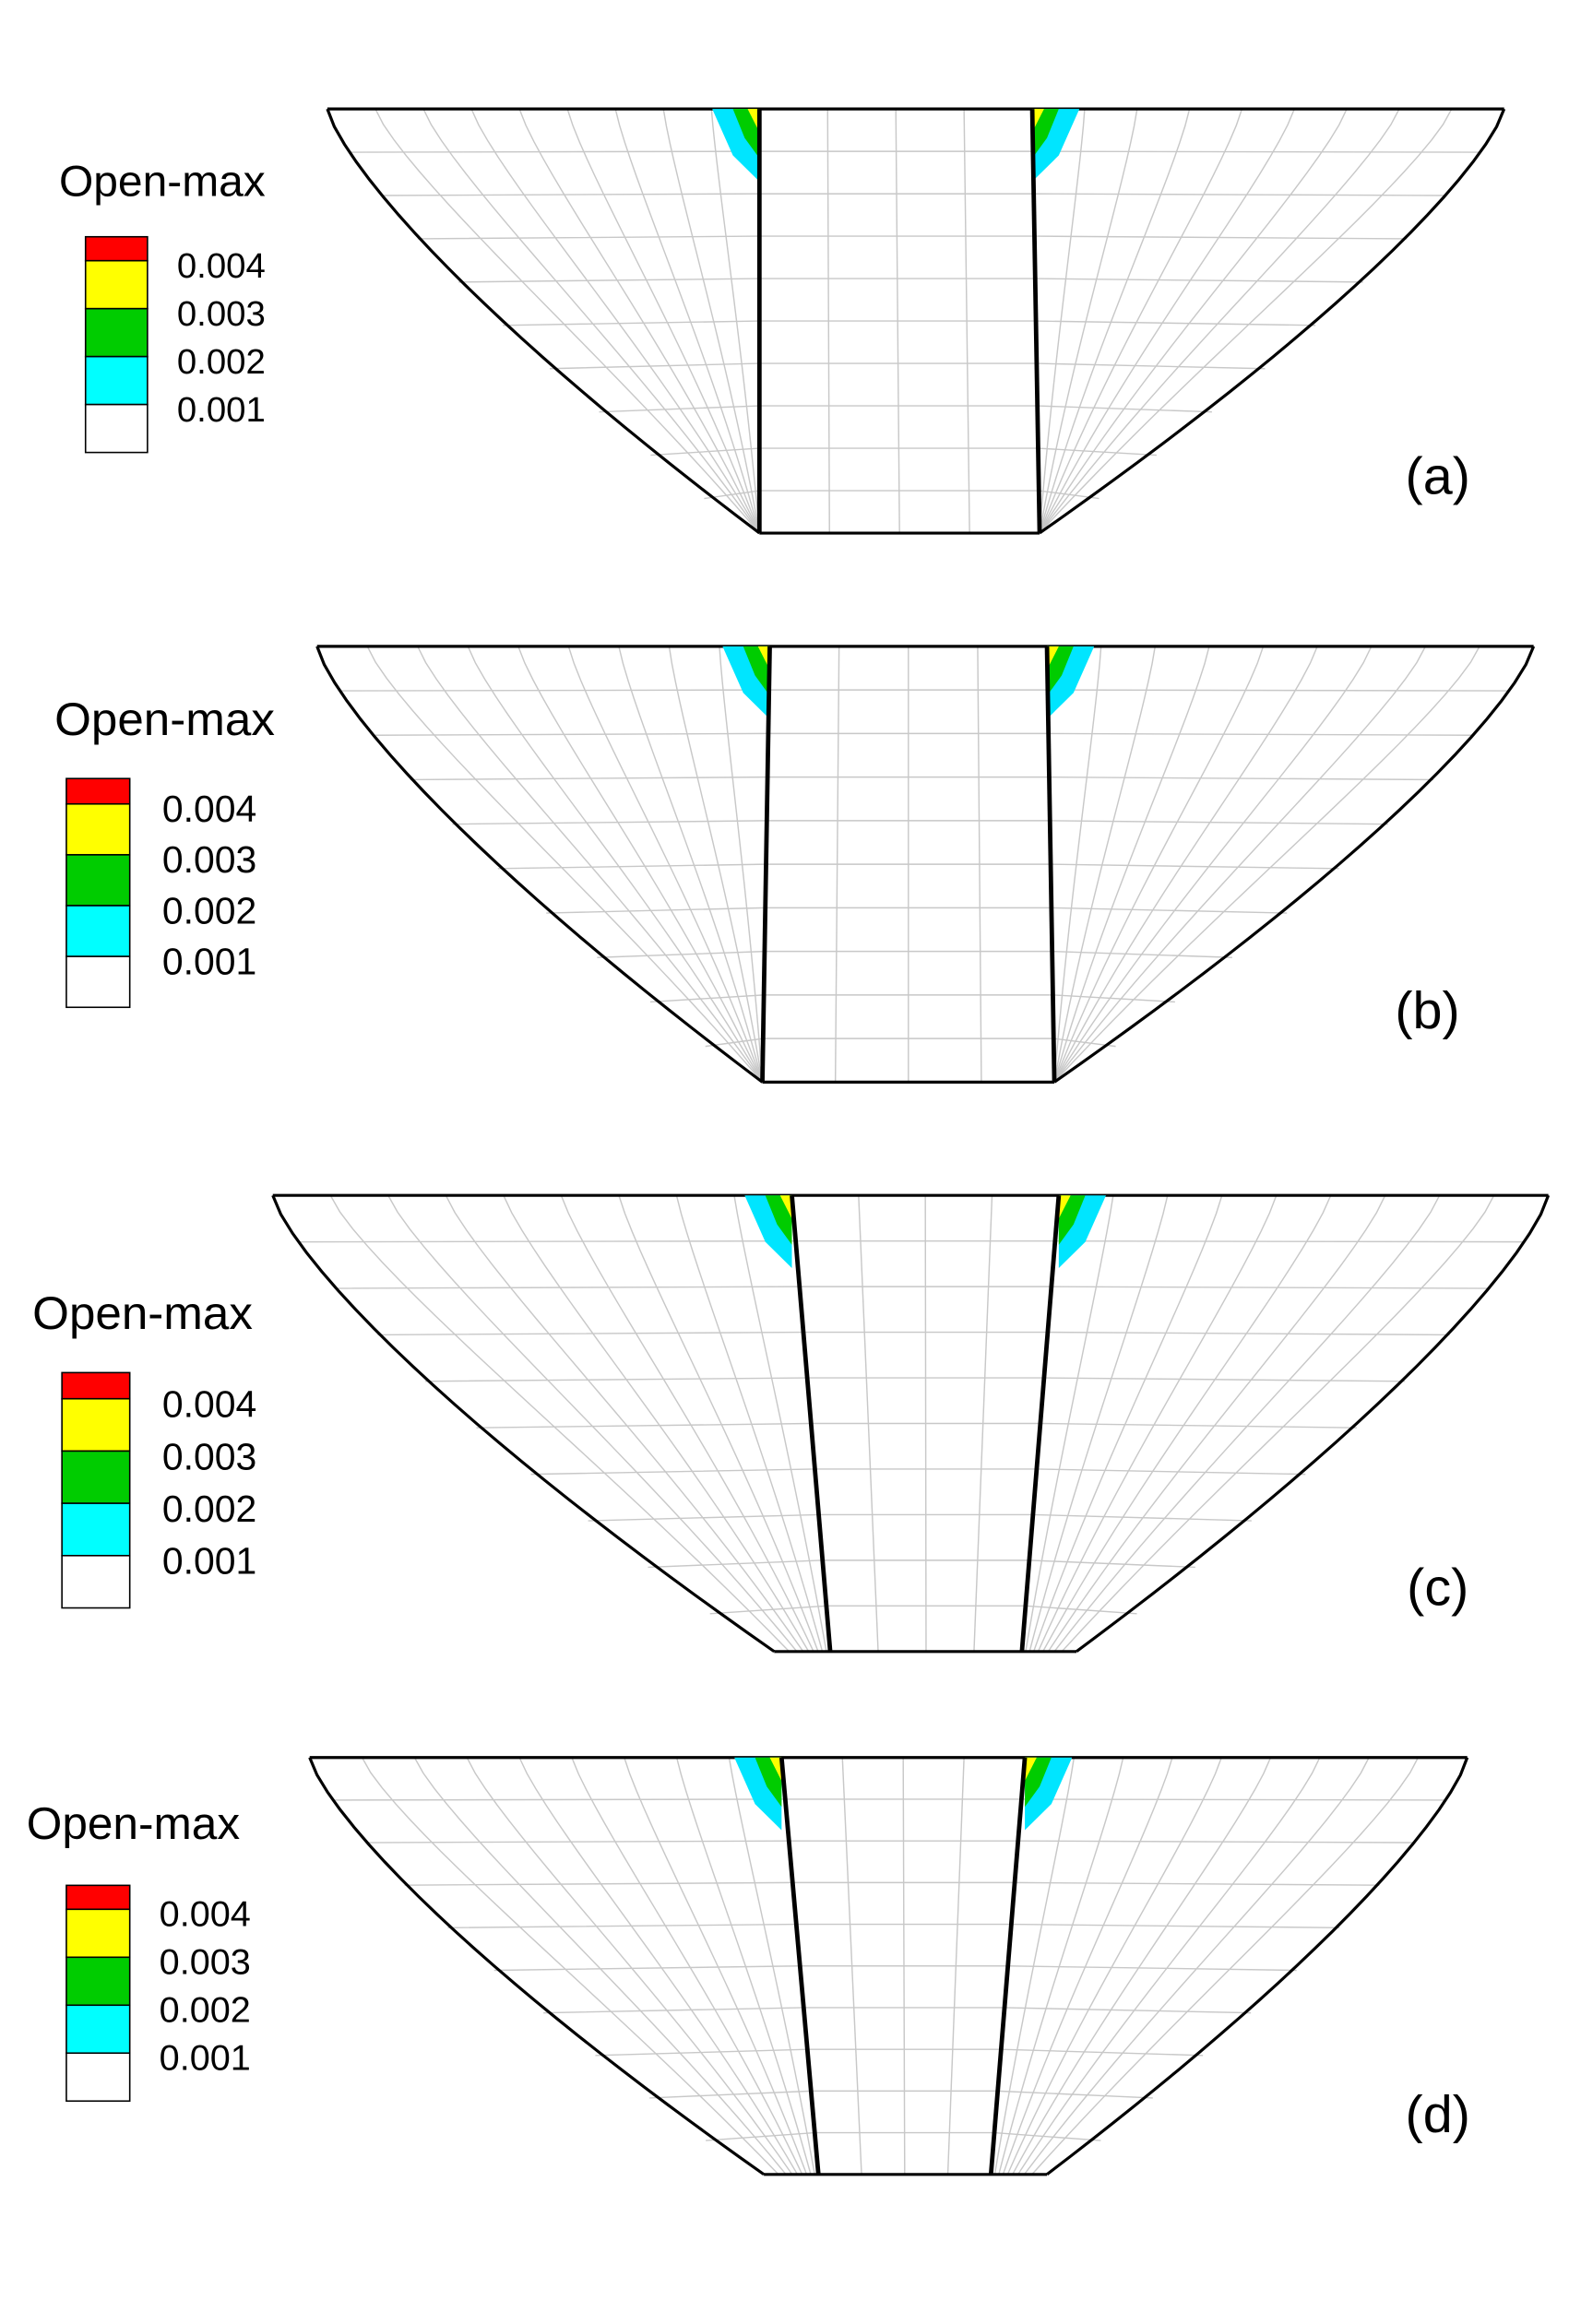  Describe the element at coordinates (134, 1823) in the screenshot. I see `legend-title: Open-max` at that location.